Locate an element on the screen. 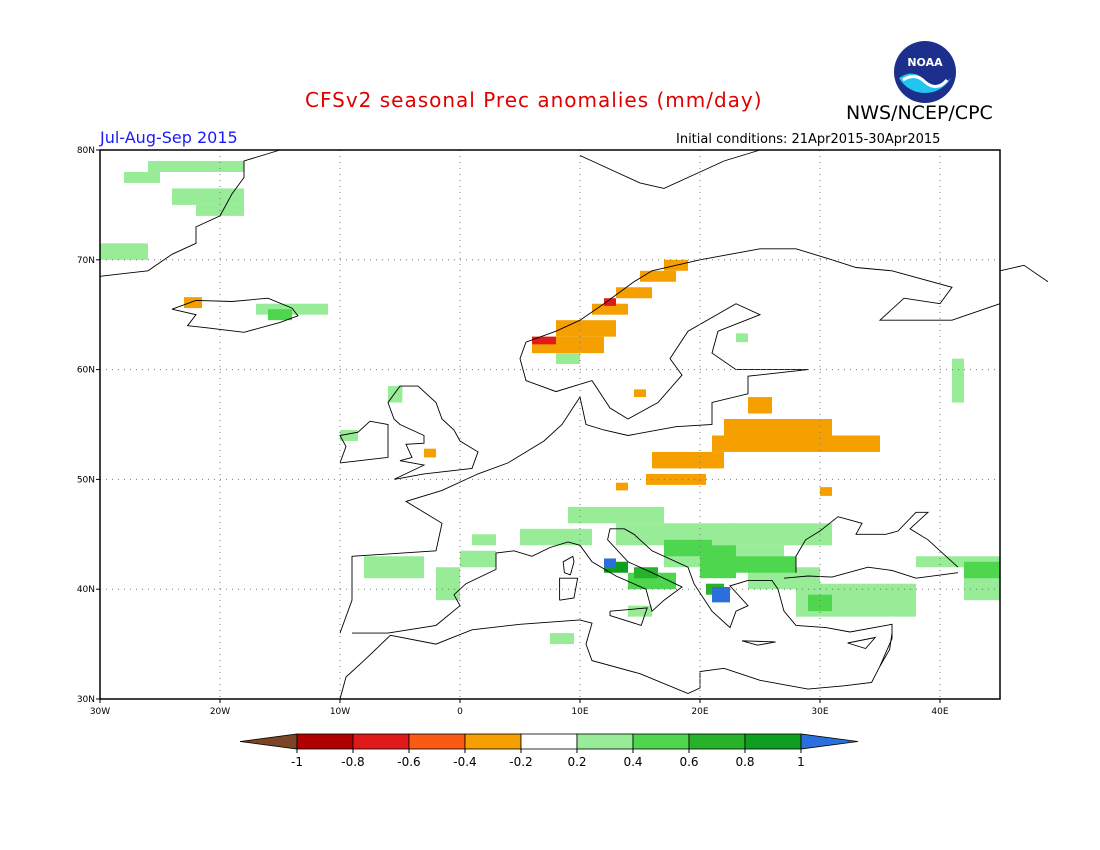 The width and height of the screenshot is (1100, 850). colorbar-label: -1 is located at coordinates (297, 762).